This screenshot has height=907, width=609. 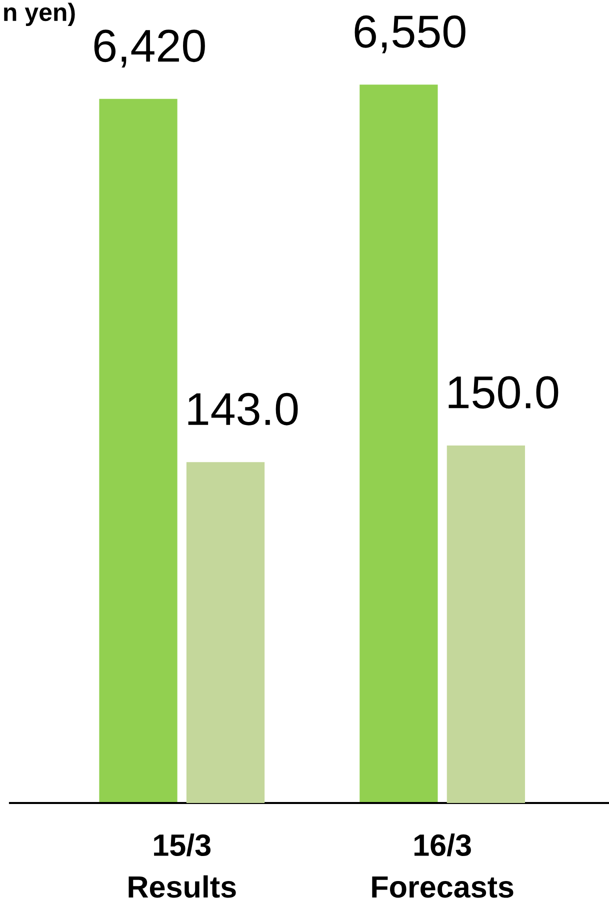 What do you see at coordinates (39, 14) in the screenshot?
I see `text: n yen)` at bounding box center [39, 14].